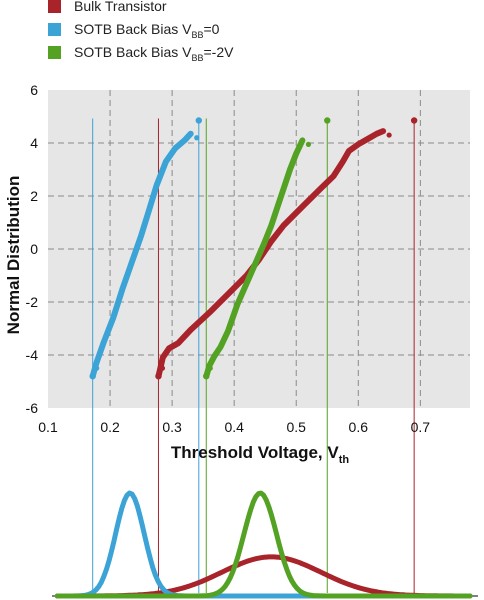 The image size is (484, 600). What do you see at coordinates (359, 427) in the screenshot?
I see `x-tick-label: 0.6` at bounding box center [359, 427].